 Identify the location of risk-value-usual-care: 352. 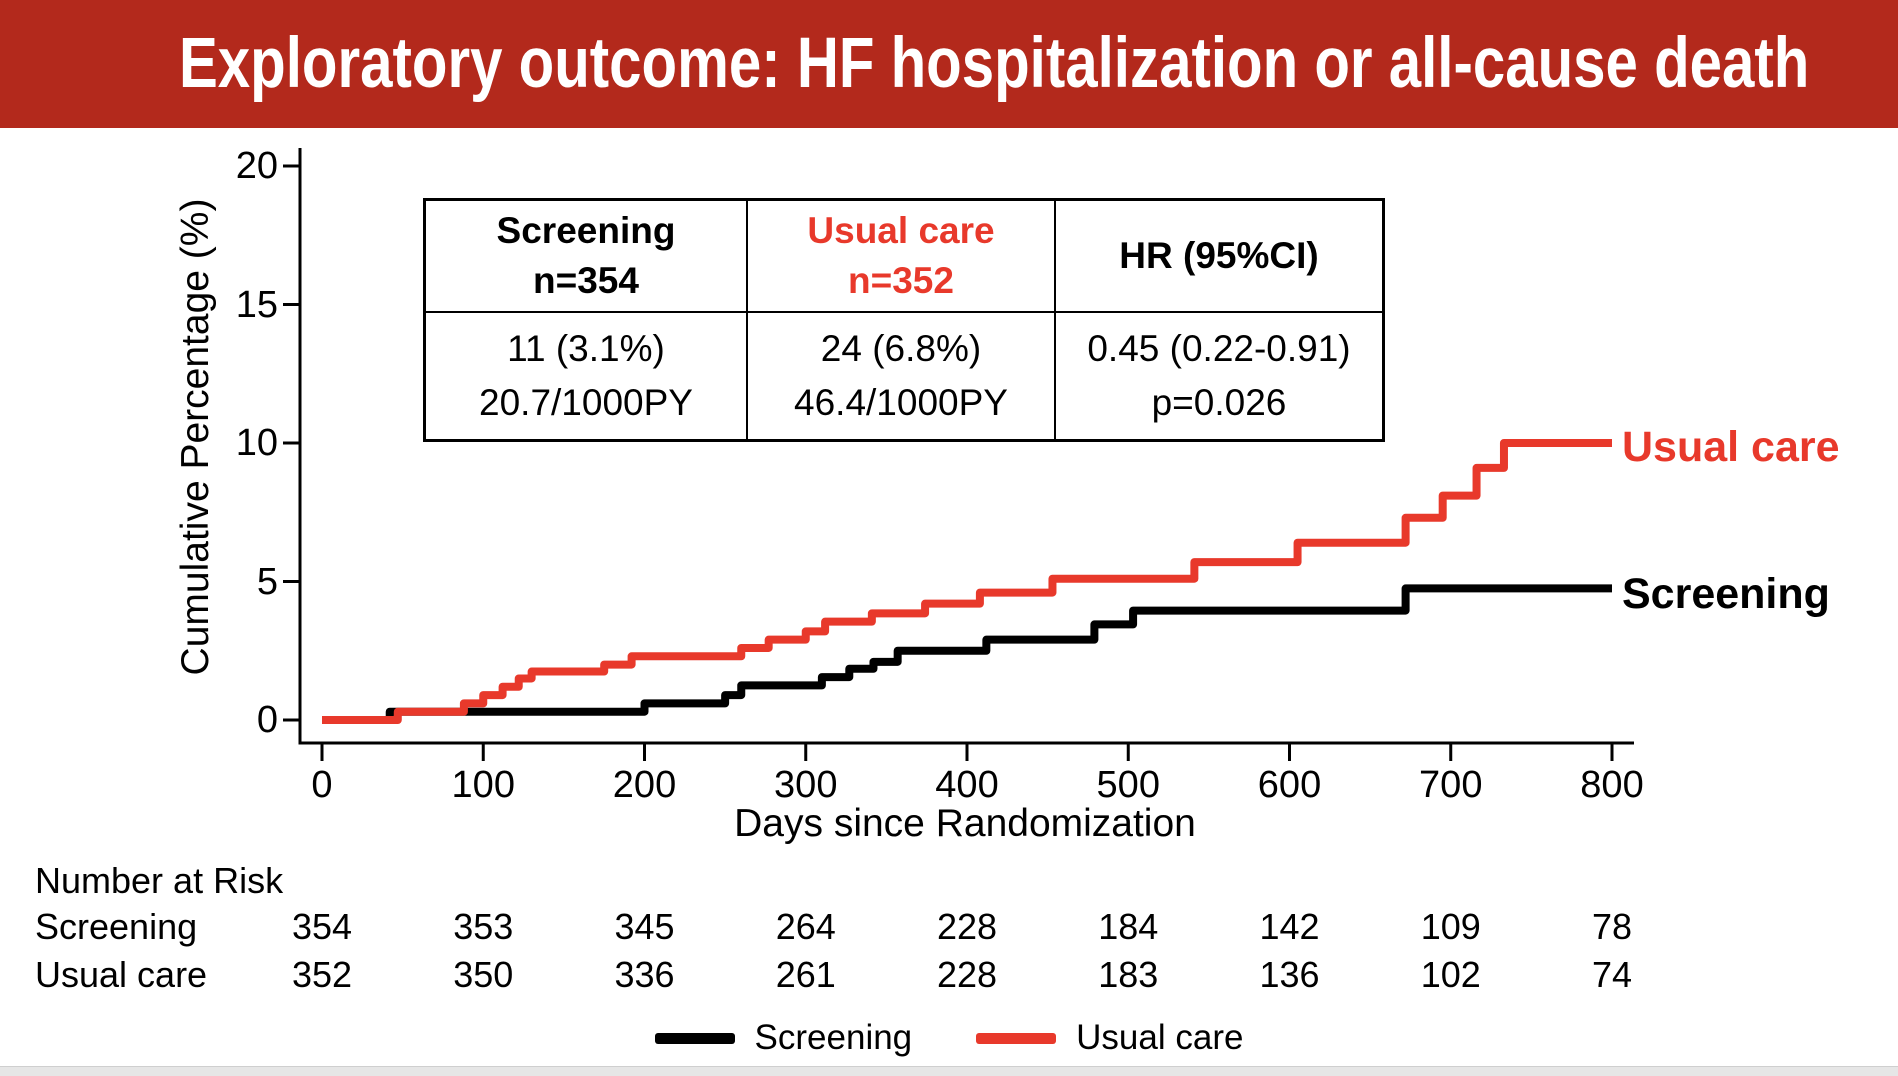
(322, 974).